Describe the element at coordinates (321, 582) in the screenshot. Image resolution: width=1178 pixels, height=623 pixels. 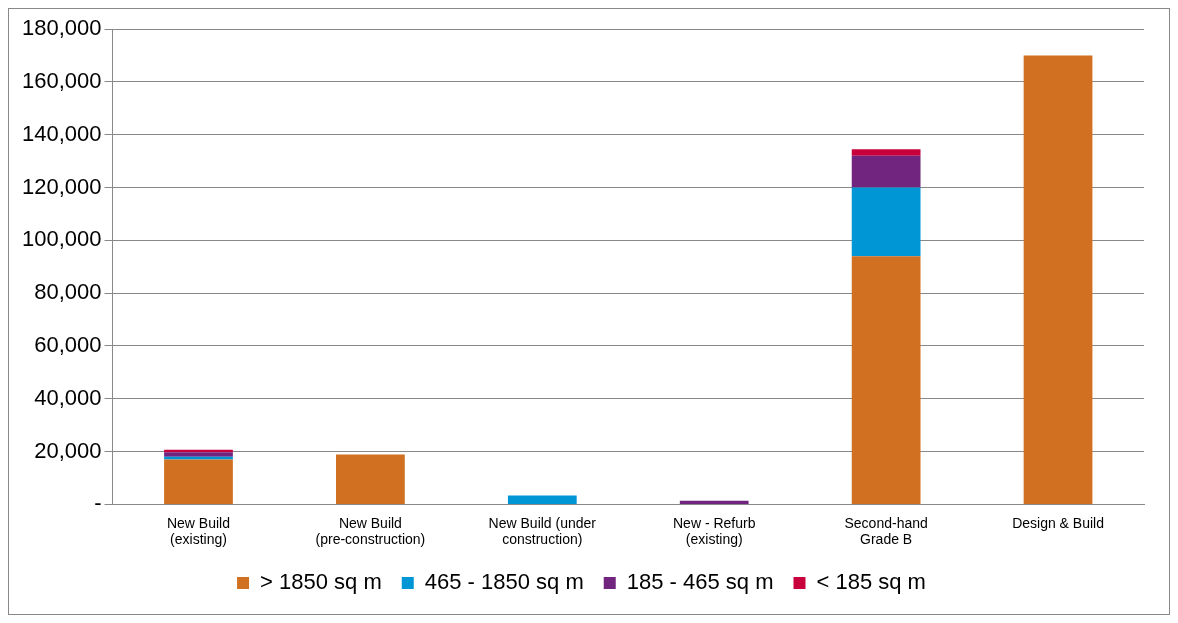
I see `legend-label: > 1850 sq m` at that location.